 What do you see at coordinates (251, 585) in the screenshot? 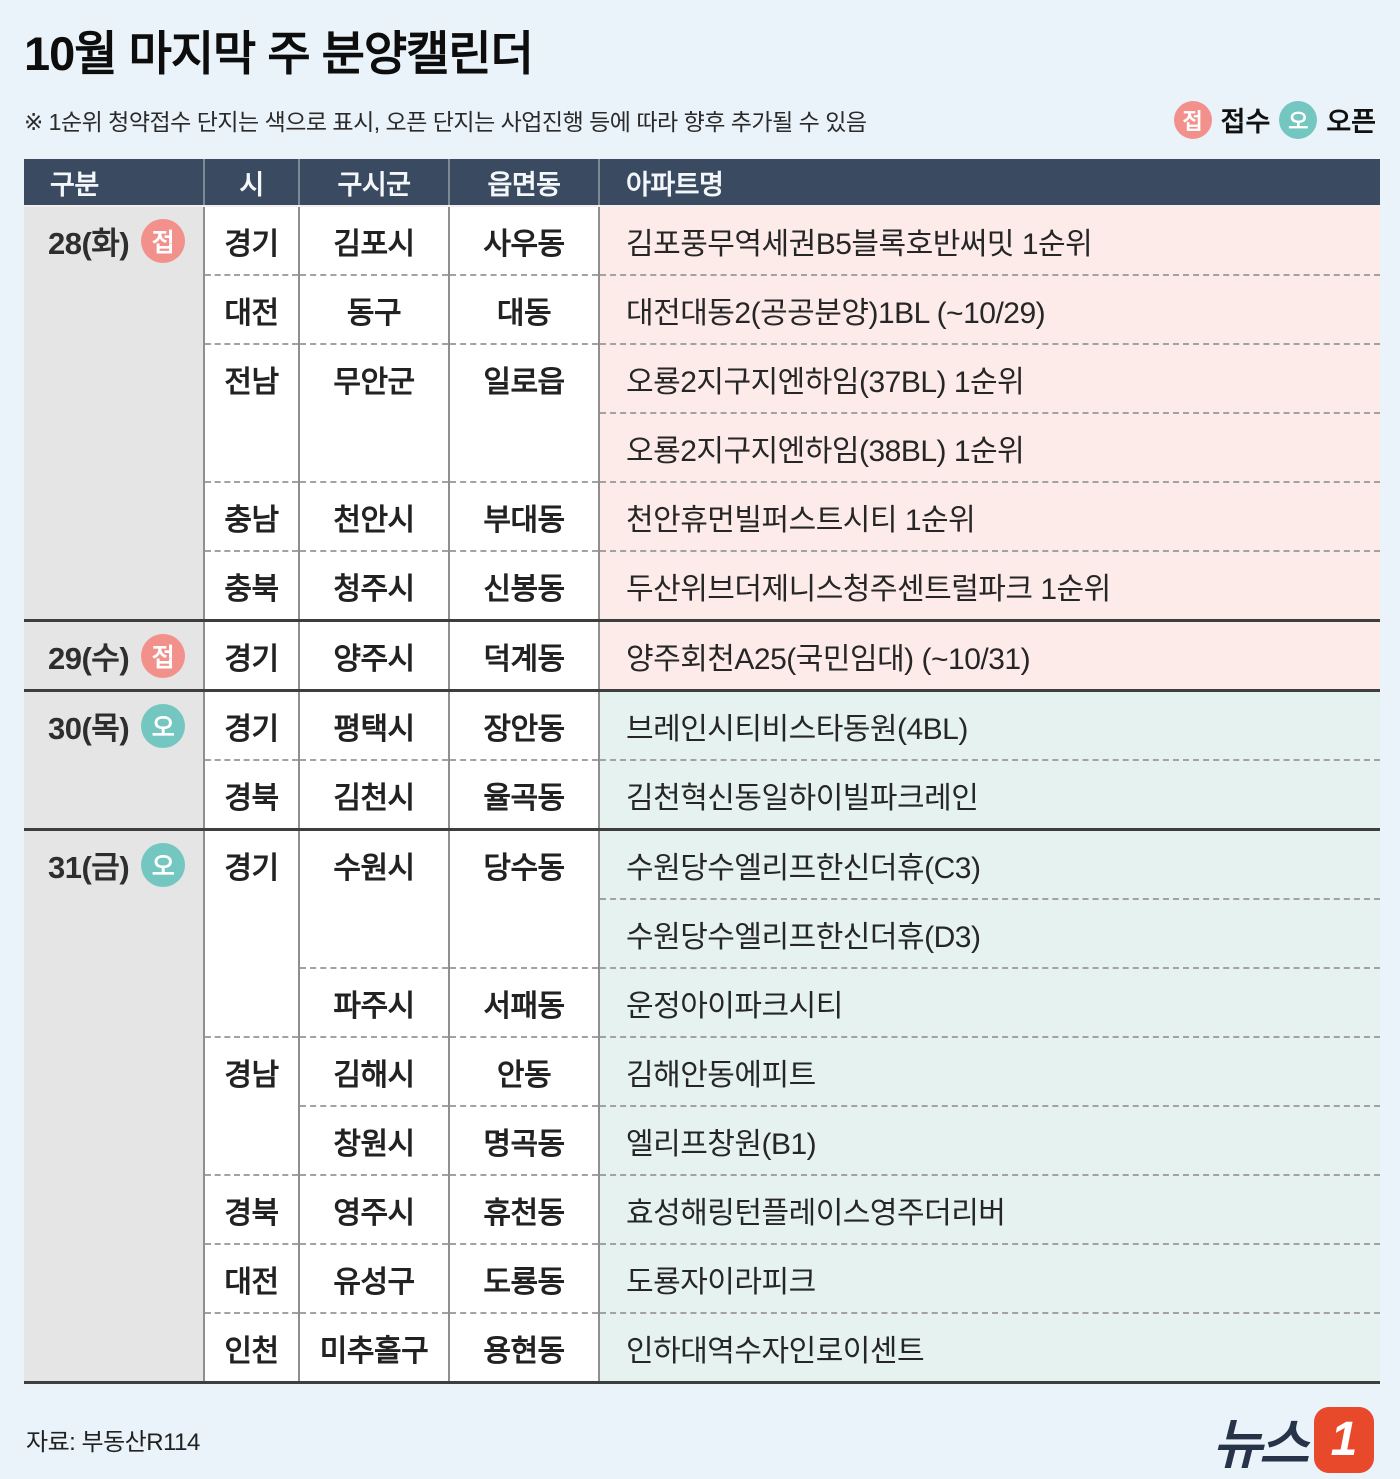
I see `si-cell: 충북` at bounding box center [251, 585].